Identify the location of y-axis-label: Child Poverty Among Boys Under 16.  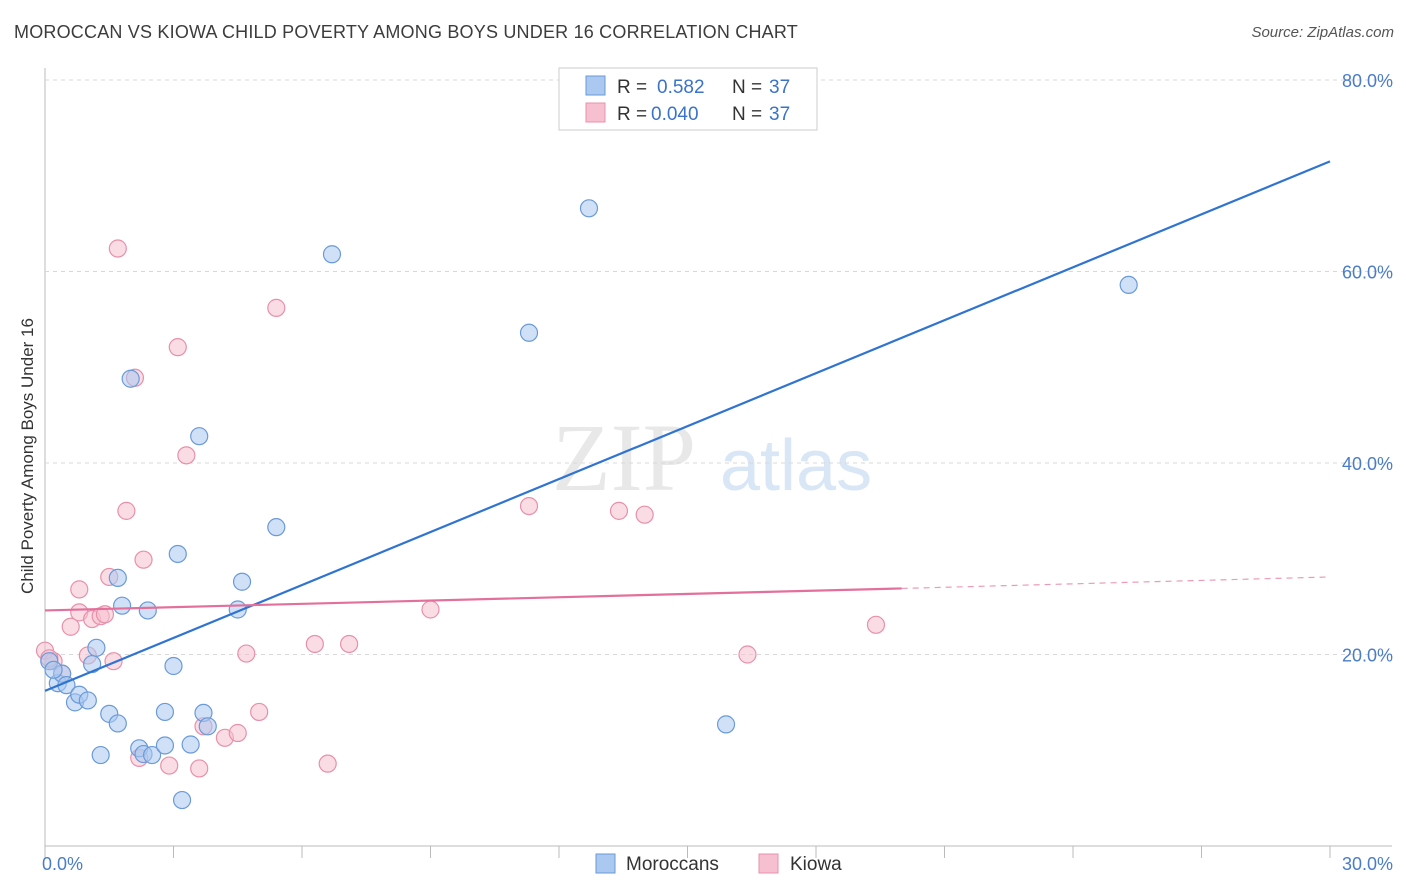
(27, 456).